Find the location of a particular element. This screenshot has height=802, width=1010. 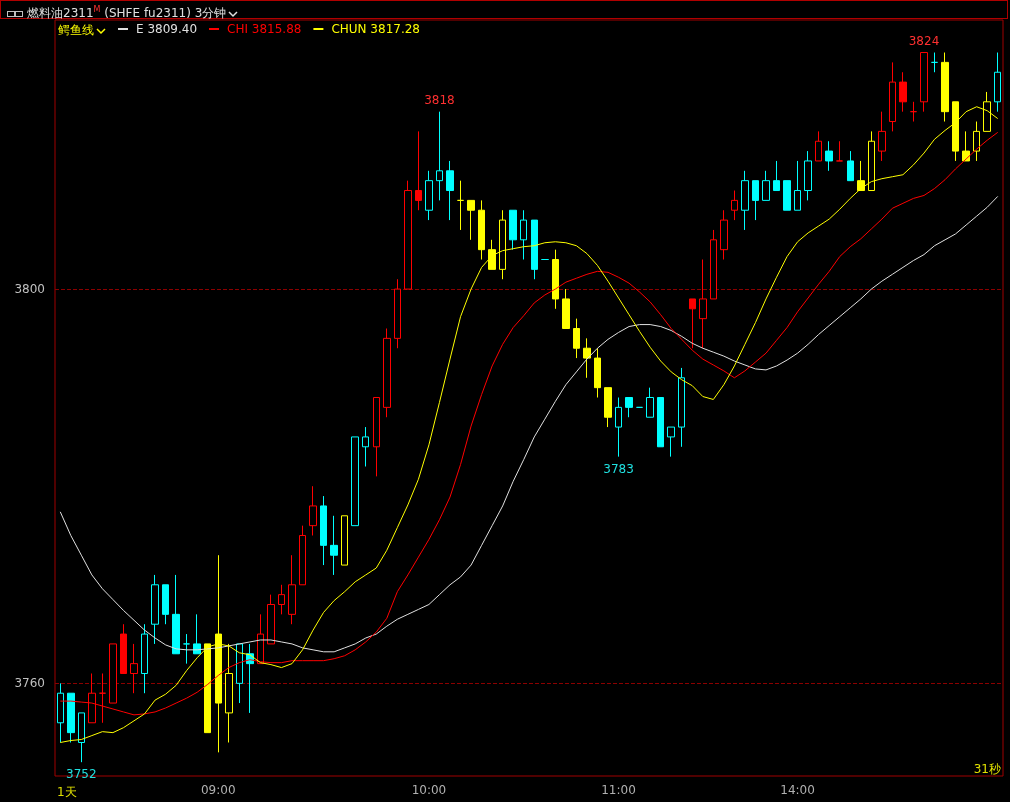

x-tick-label: 09:00 is located at coordinates (218, 790).